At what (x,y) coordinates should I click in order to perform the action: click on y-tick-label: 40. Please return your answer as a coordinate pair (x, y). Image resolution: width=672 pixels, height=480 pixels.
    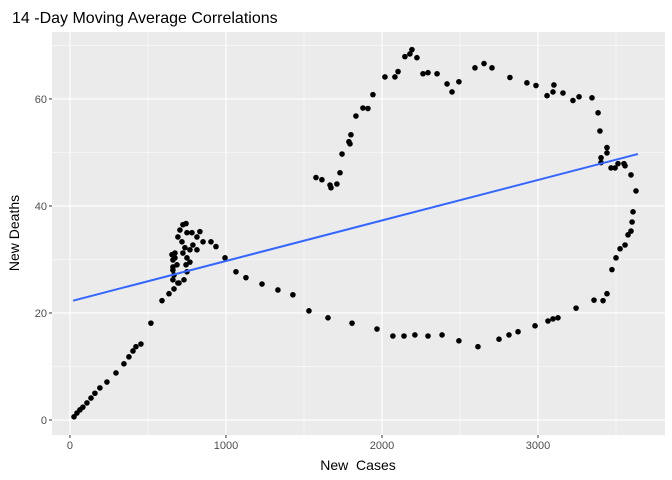
    Looking at the image, I should click on (41, 207).